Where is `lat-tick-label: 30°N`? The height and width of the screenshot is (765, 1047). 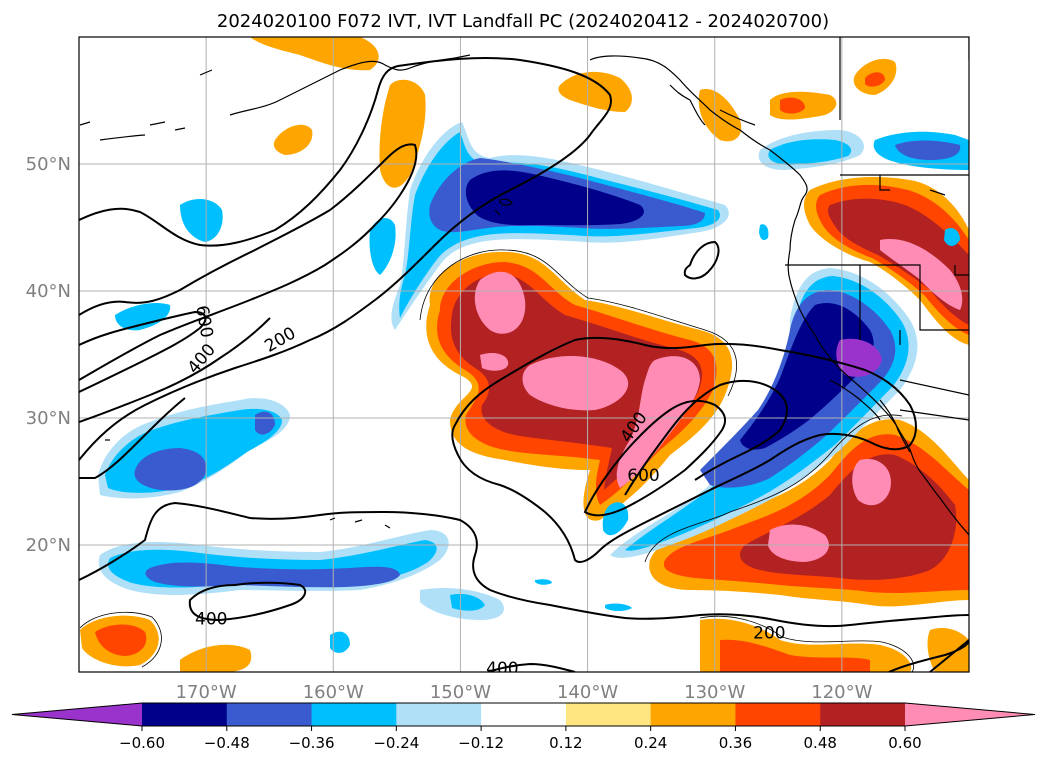
lat-tick-label: 30°N is located at coordinates (48, 418).